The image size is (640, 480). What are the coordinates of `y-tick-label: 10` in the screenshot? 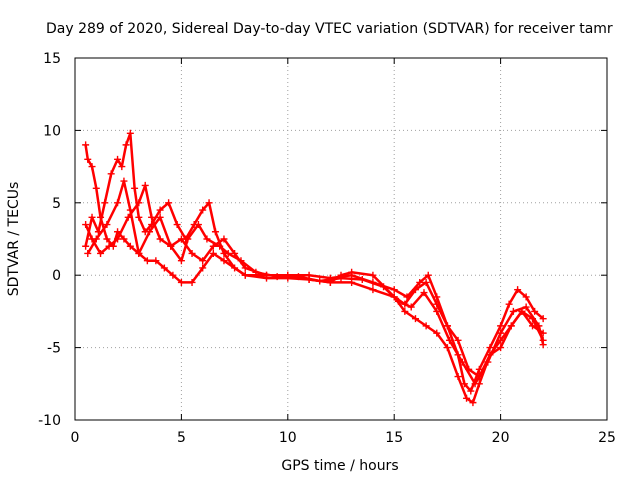 It's located at (52, 131).